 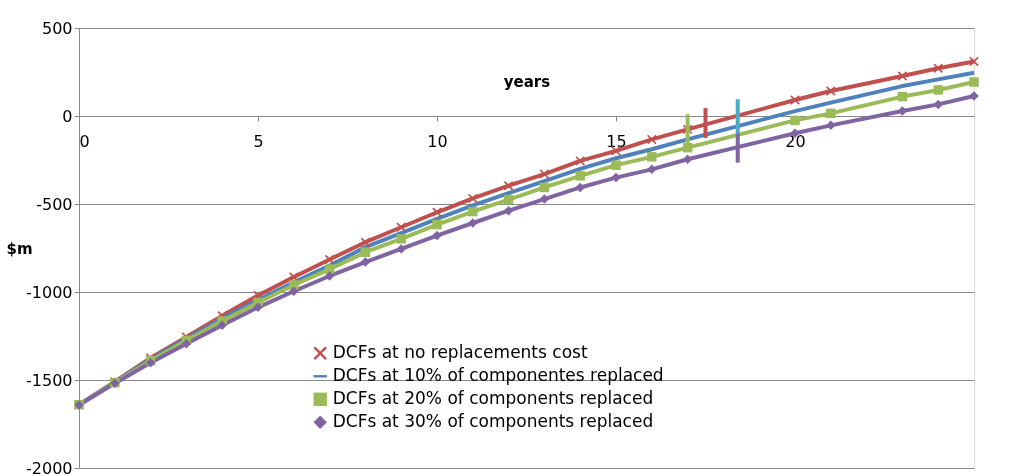 I want to click on y-axis-title: $m, so click(x=19, y=249).